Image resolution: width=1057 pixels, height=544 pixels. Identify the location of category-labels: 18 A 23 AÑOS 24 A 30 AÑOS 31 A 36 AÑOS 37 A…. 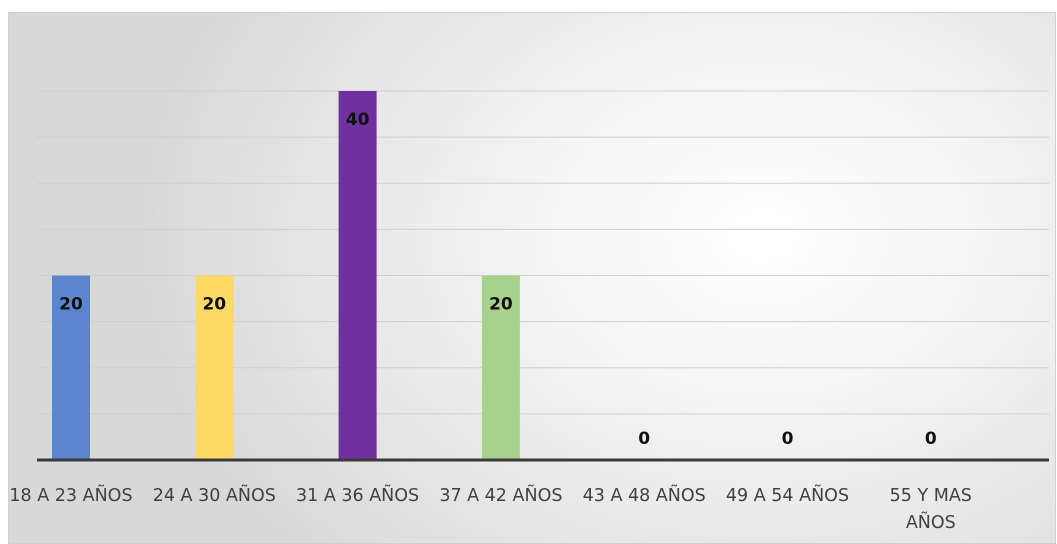
(490, 508).